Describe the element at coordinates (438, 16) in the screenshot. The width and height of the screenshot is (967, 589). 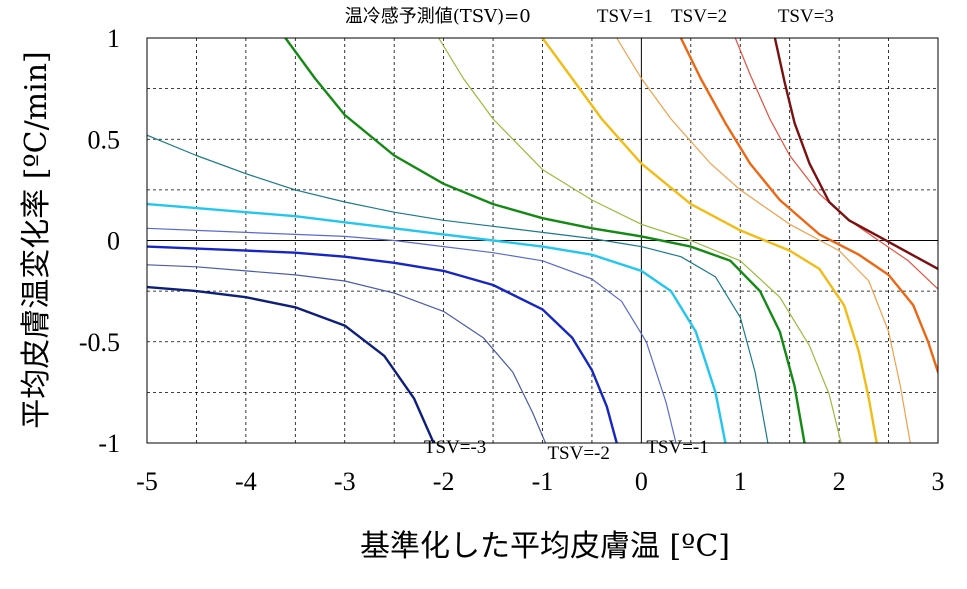
I see `series-annotation: 温冷感予測値(TSV)=0` at that location.